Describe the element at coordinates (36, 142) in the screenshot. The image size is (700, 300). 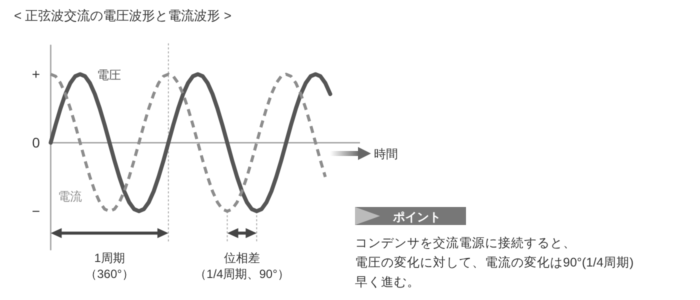
I see `text: 0` at that location.